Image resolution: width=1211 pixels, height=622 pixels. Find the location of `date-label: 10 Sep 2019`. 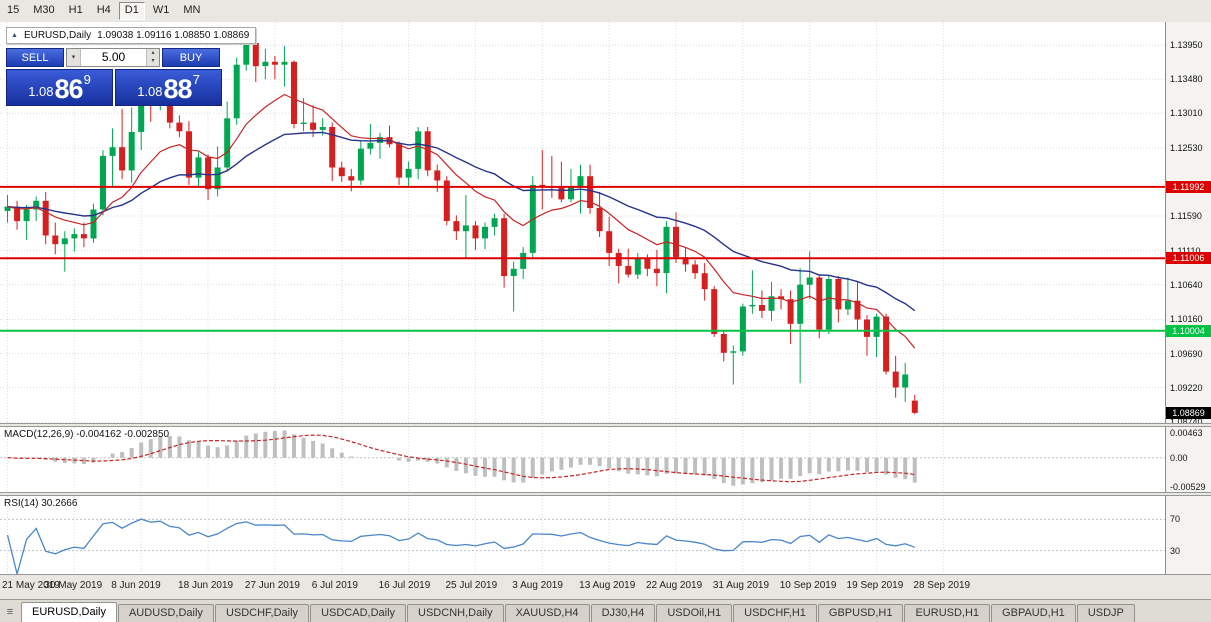

date-label: 10 Sep 2019 is located at coordinates (808, 585).